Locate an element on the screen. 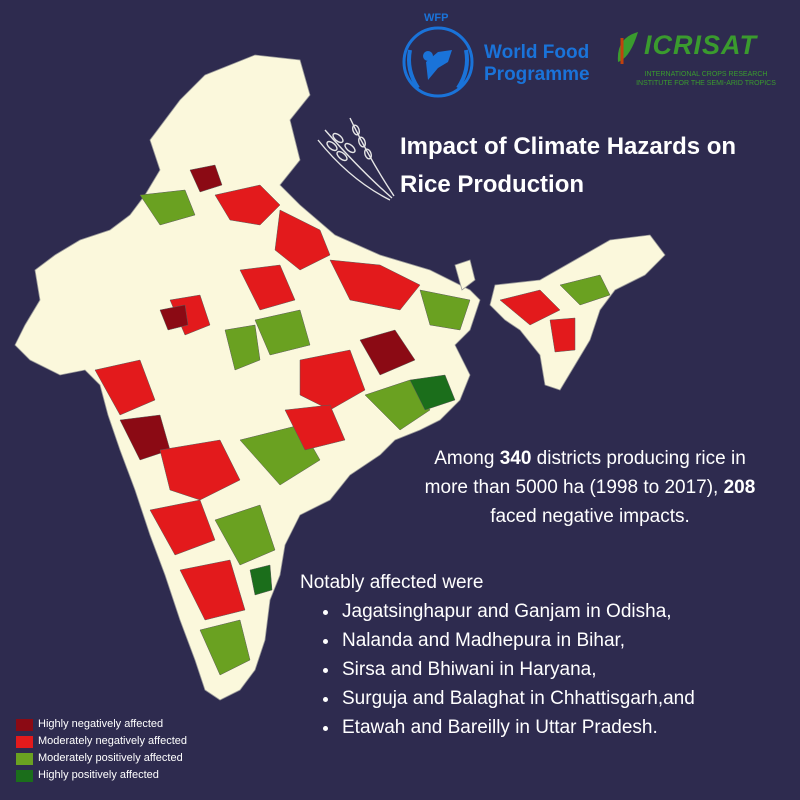  notable-item: Sirsa and Bhiwani in Haryana, is located at coordinates (560, 669).